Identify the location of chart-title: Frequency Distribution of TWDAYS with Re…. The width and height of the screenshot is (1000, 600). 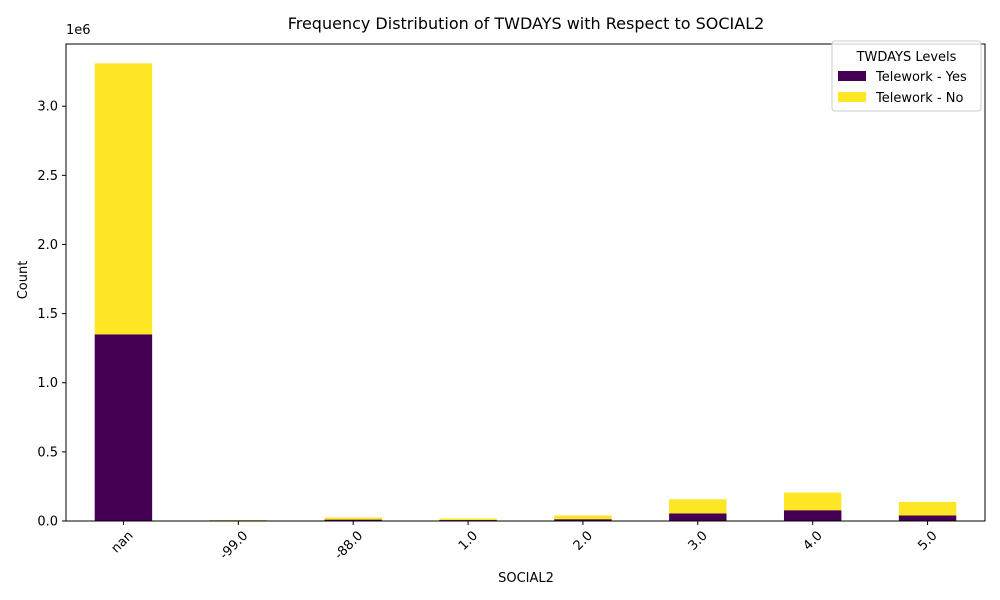
(526, 23).